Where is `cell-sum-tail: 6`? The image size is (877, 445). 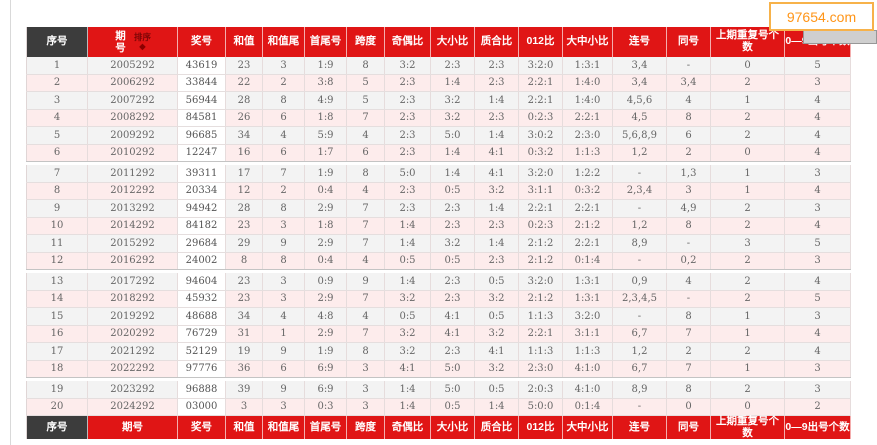 cell-sum-tail: 6 is located at coordinates (284, 152).